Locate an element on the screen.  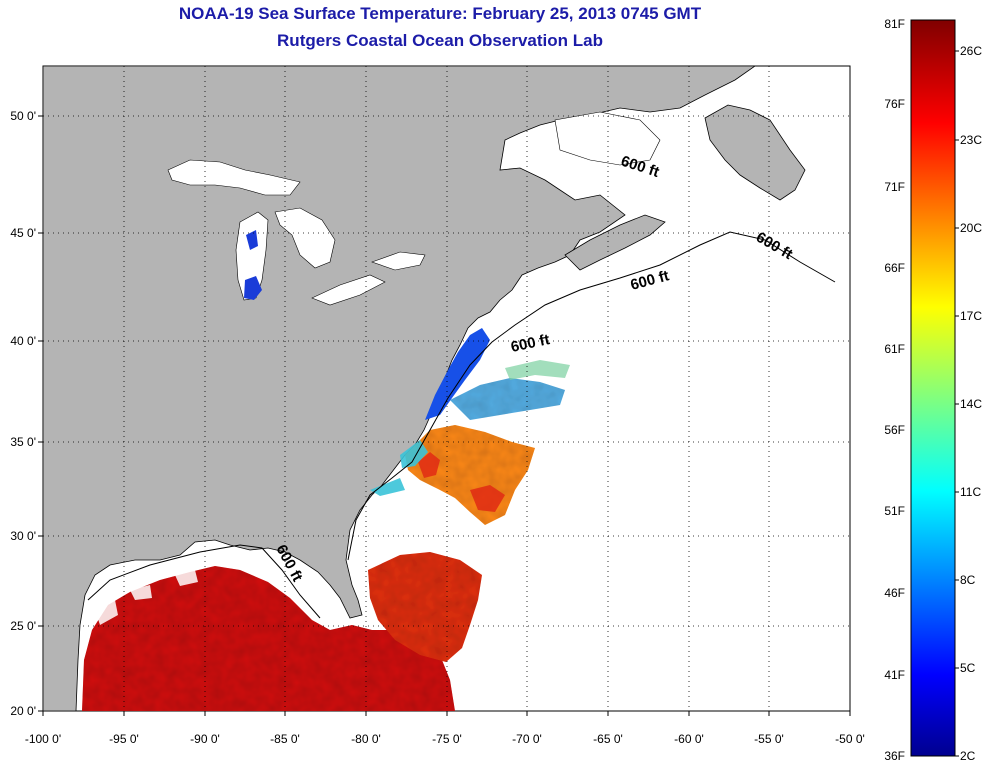
colorbar-c-label: 20C is located at coordinates (971, 228).